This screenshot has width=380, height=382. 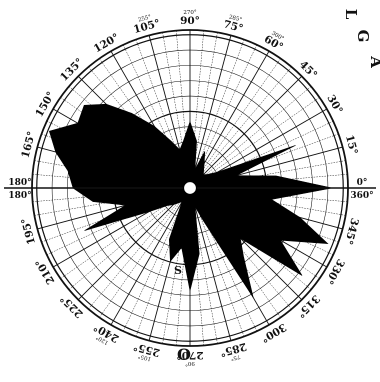 What do you see at coordinates (146, 351) in the screenshot?
I see `tick-label-255: 255°105°` at bounding box center [146, 351].